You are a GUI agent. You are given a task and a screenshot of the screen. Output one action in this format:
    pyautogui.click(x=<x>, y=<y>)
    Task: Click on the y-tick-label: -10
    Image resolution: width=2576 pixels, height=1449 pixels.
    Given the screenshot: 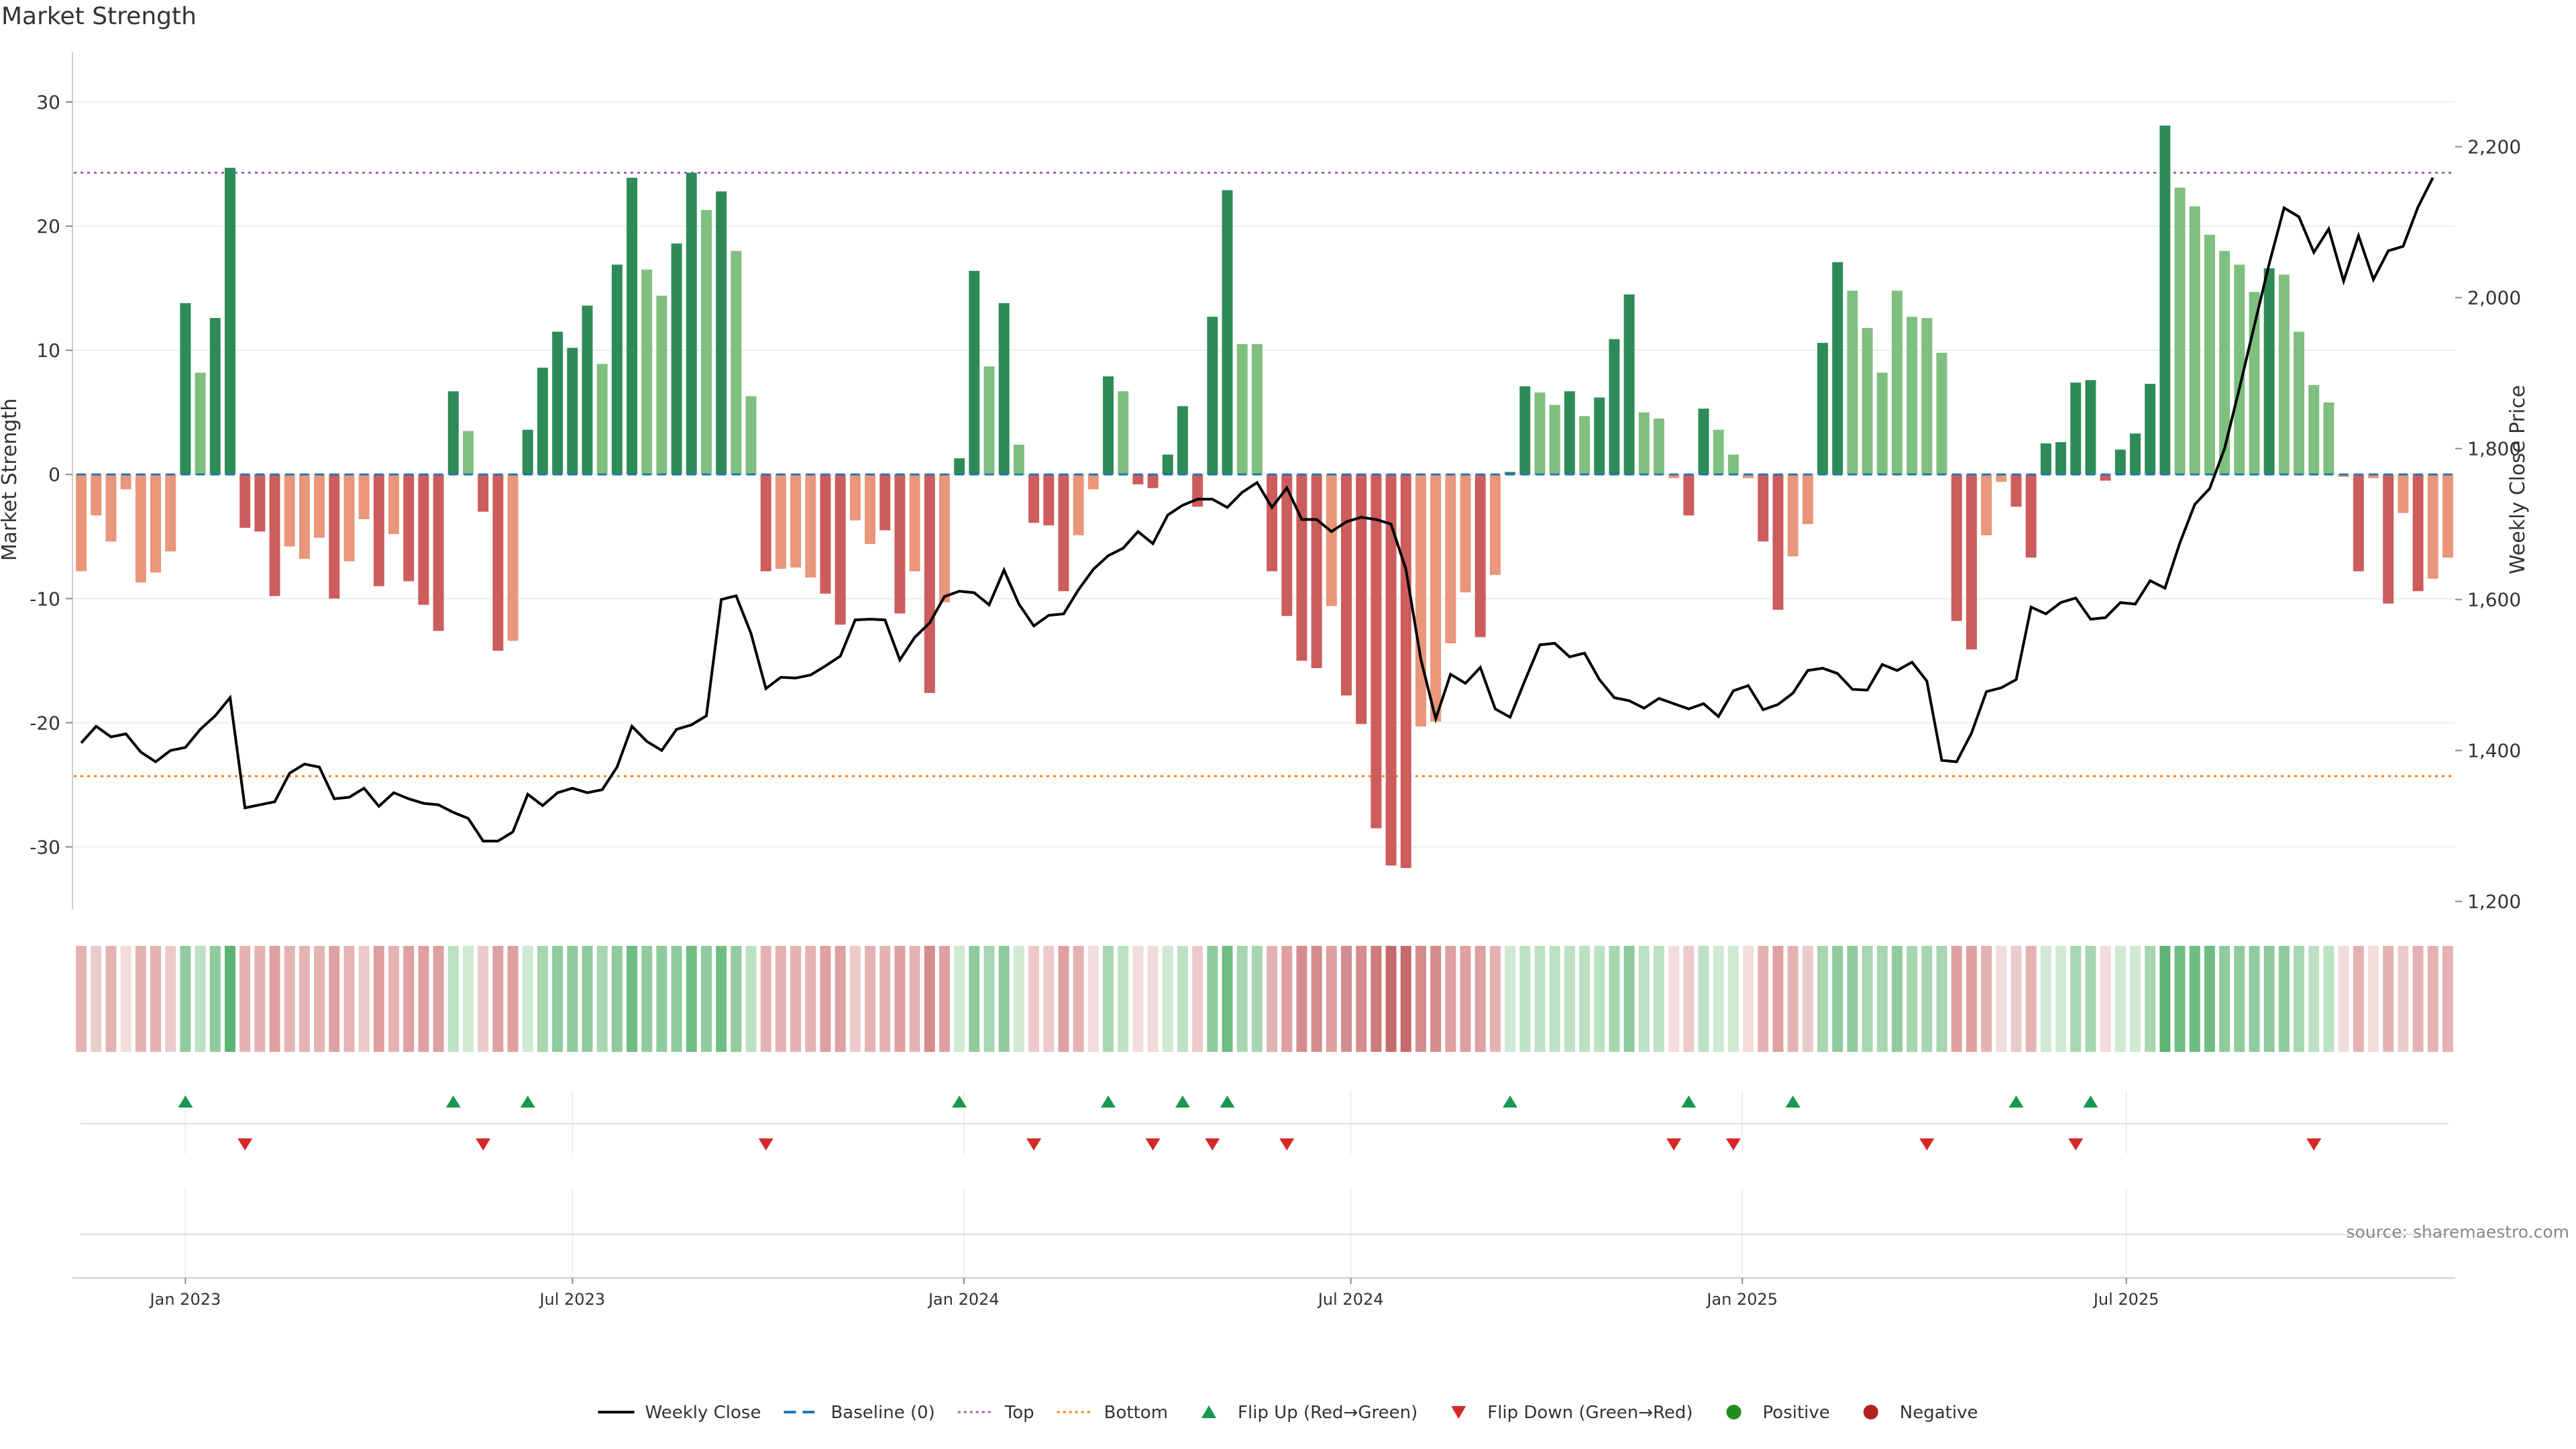 What is the action you would take?
    pyautogui.click(x=45, y=599)
    